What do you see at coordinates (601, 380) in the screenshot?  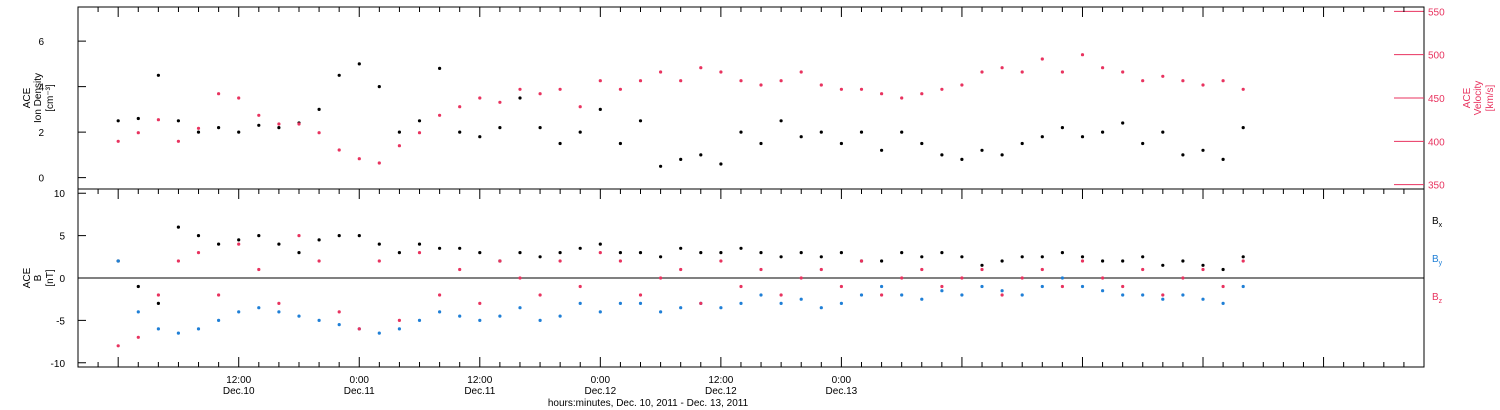 I see `x-tick-time-label: 0:00` at bounding box center [601, 380].